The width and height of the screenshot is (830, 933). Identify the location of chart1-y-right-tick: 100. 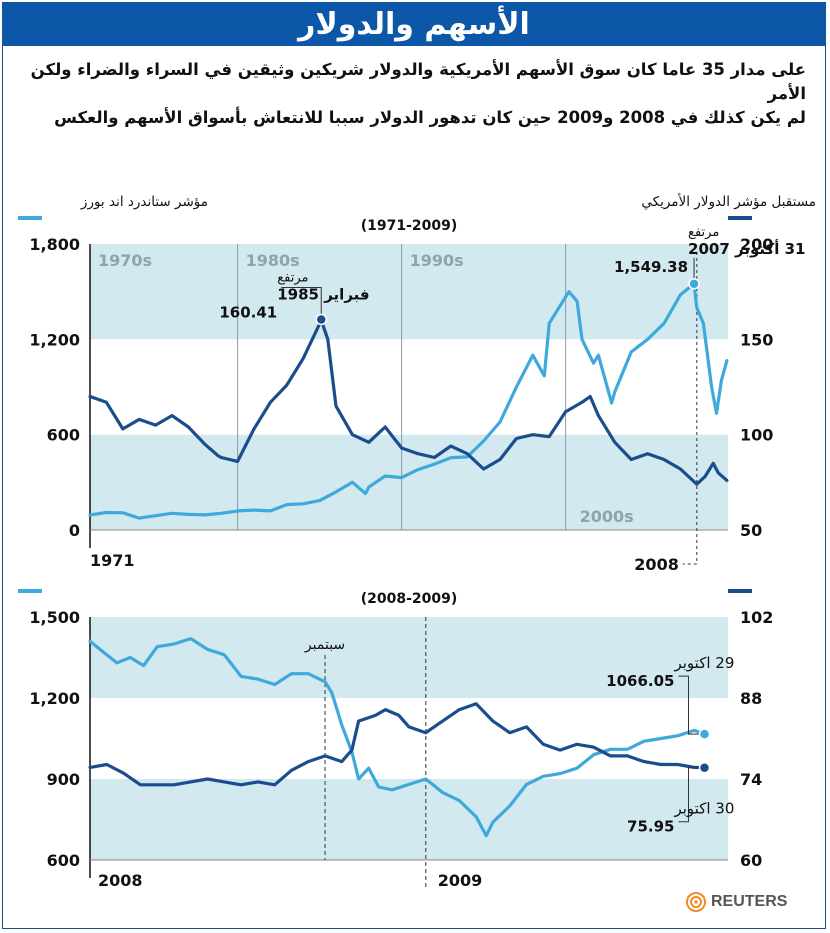
(756, 435).